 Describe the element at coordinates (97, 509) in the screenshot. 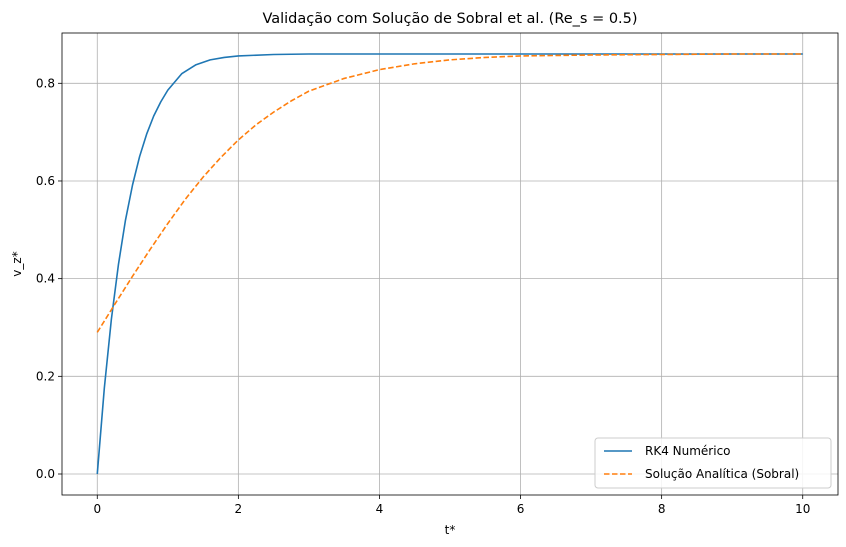

I see `x-tick-label: 0` at that location.